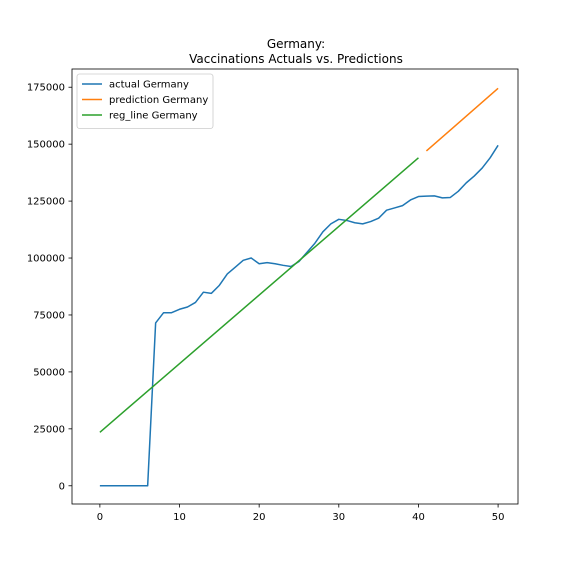  I want to click on y-tick-label: 175000, so click(46, 88).